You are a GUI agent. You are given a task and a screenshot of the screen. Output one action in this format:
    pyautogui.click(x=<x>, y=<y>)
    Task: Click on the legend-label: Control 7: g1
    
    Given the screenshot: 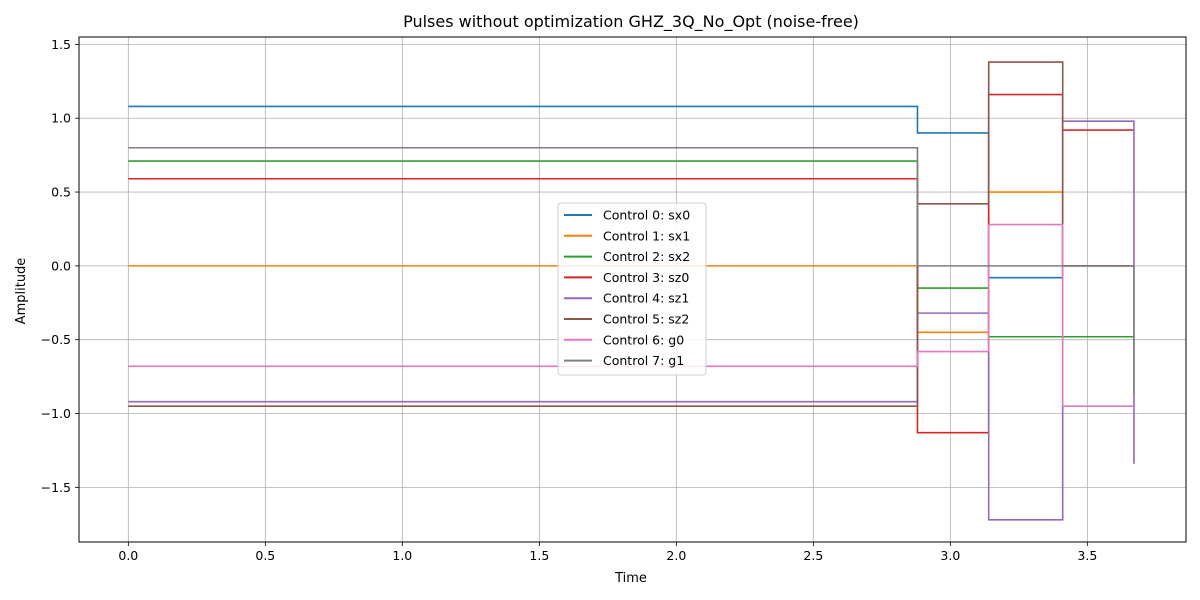 What is the action you would take?
    pyautogui.click(x=643, y=360)
    